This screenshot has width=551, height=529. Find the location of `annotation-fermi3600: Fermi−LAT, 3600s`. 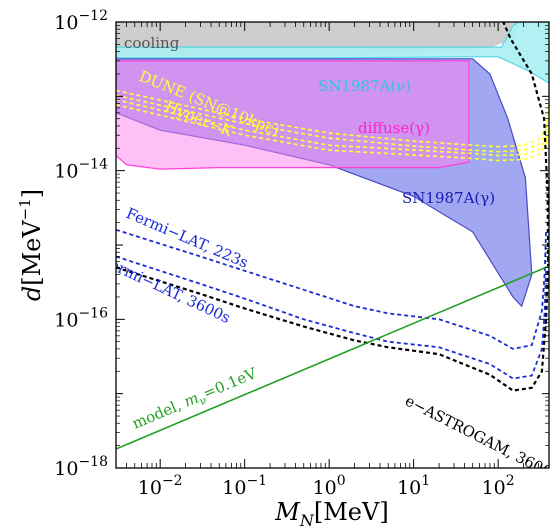

annotation-fermi3600: Fermi−LAT, 3600s is located at coordinates (165, 289).